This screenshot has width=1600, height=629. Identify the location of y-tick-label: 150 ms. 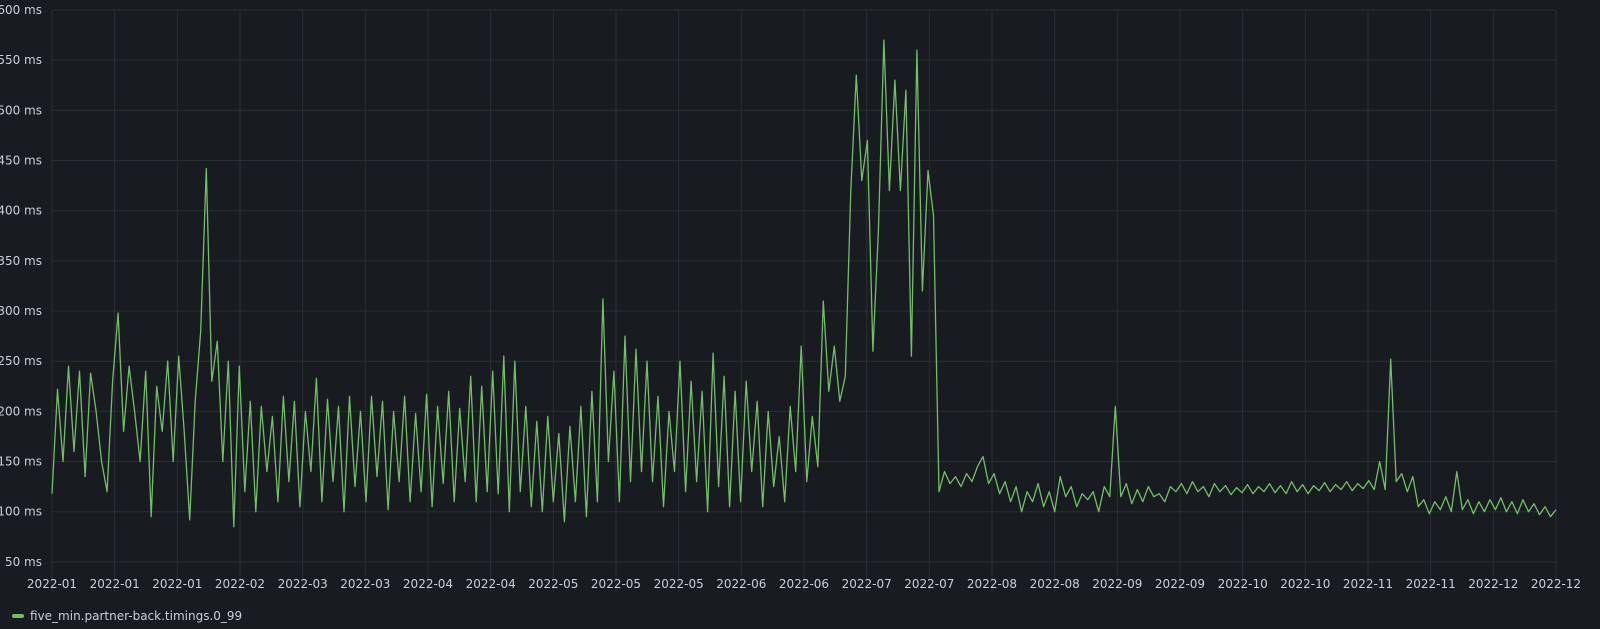
(21, 462).